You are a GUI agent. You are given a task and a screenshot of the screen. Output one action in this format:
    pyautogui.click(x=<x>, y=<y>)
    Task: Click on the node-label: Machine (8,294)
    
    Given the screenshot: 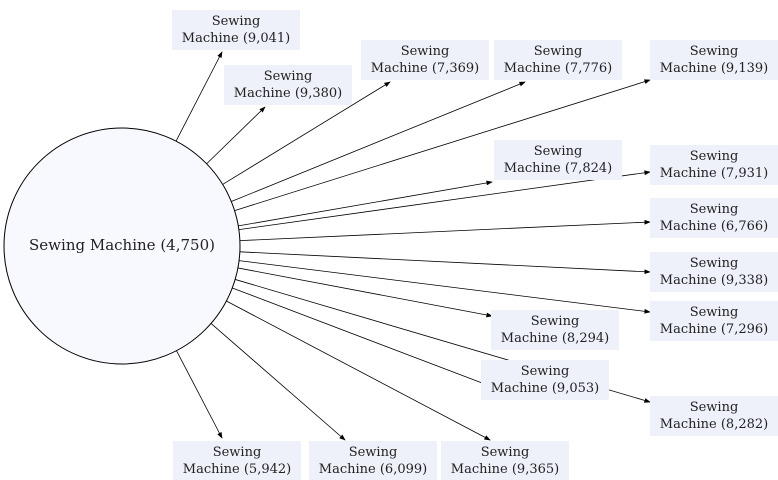 What is the action you would take?
    pyautogui.click(x=555, y=338)
    